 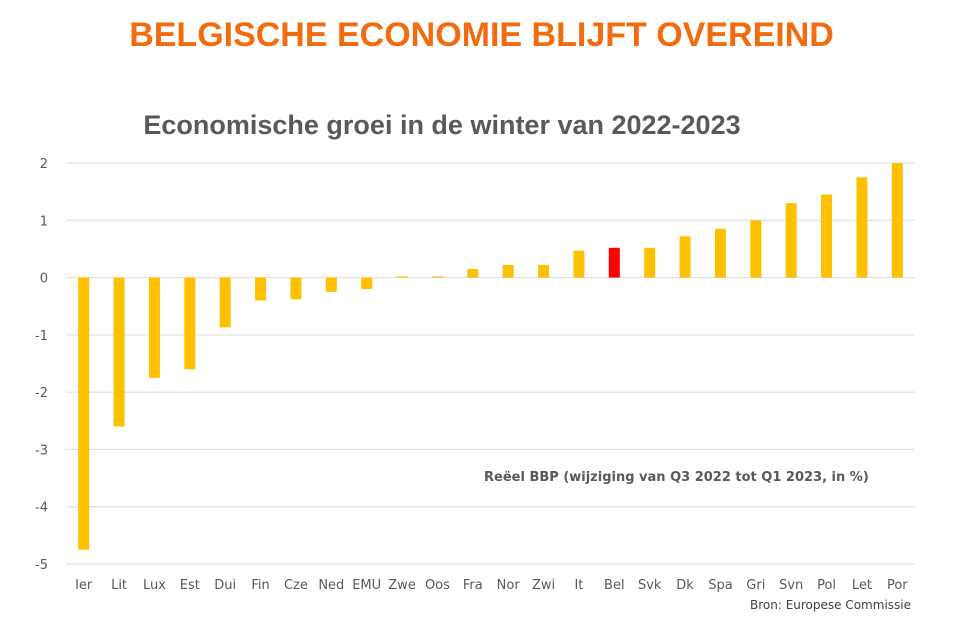 I want to click on x-tick-label: Cze, so click(x=296, y=585).